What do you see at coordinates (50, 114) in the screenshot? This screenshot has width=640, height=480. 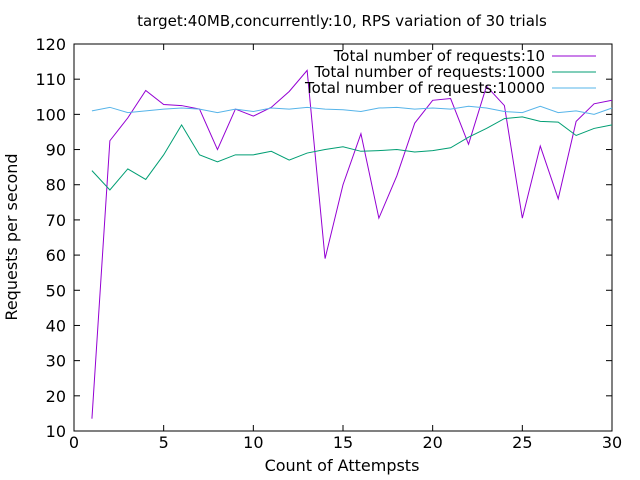 I see `y-tick-label: 100` at bounding box center [50, 114].